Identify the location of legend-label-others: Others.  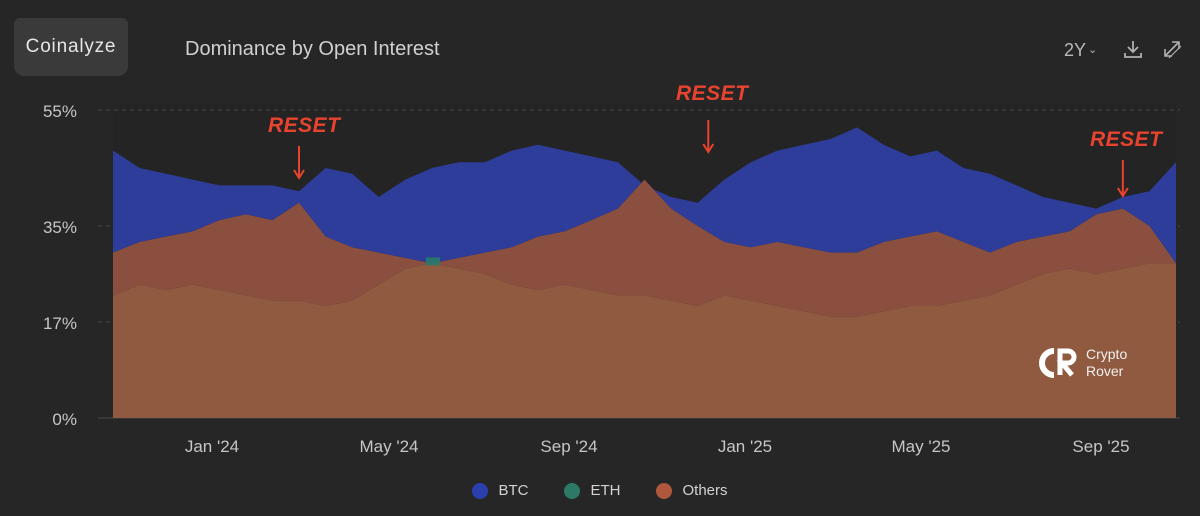
(705, 490).